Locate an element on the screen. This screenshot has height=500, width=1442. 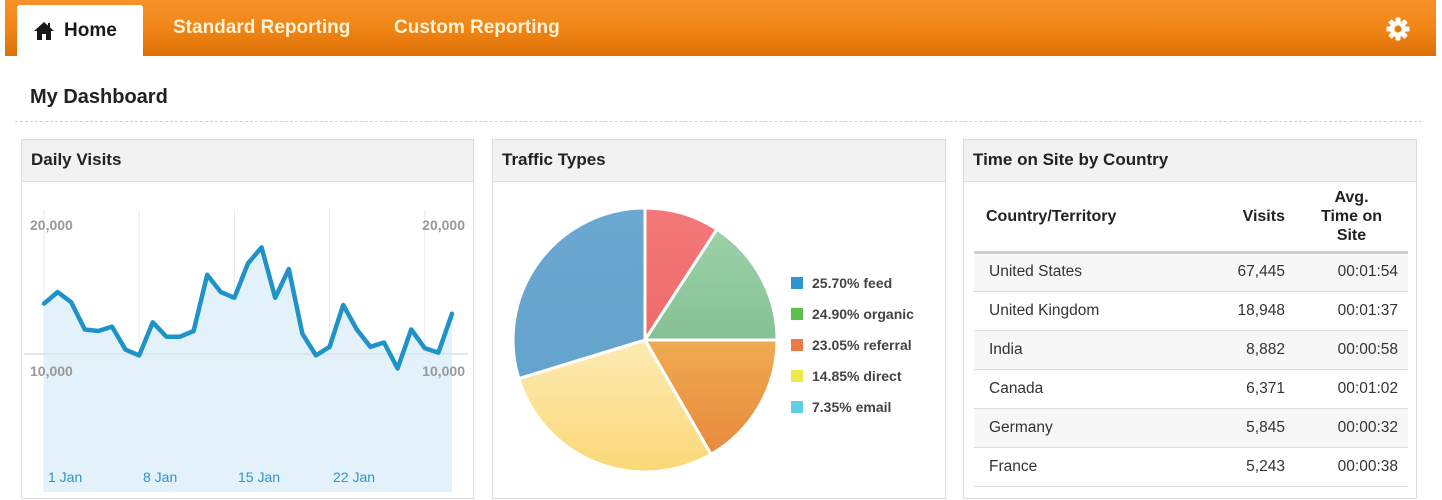
cell-visits: 5,243 is located at coordinates (1248, 467).